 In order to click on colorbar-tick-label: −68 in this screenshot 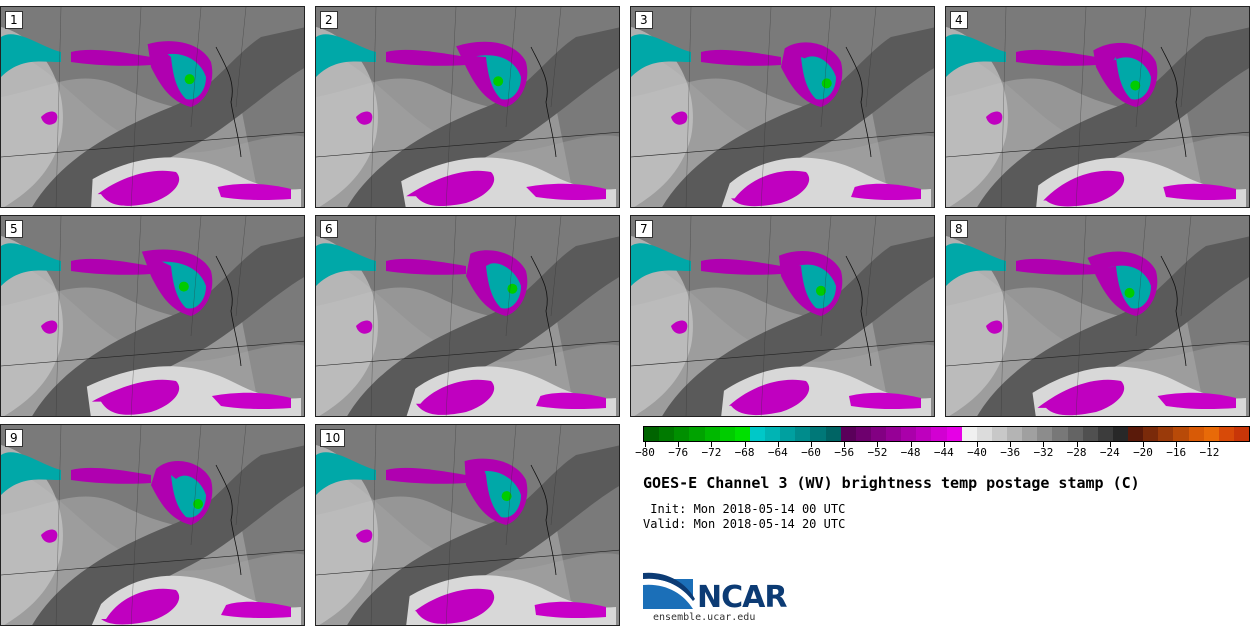, I will do `click(744, 452)`.